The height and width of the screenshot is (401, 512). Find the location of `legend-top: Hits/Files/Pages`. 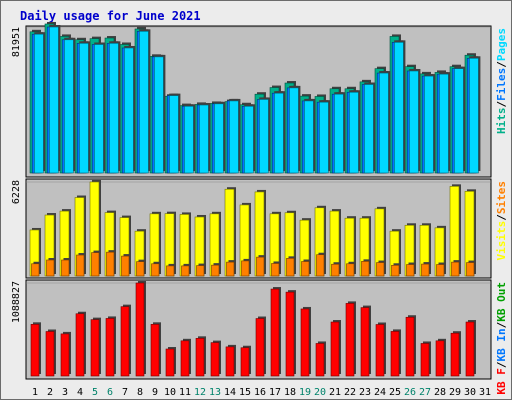

legend-top: Hits/Files/Pages is located at coordinates (501, 81).